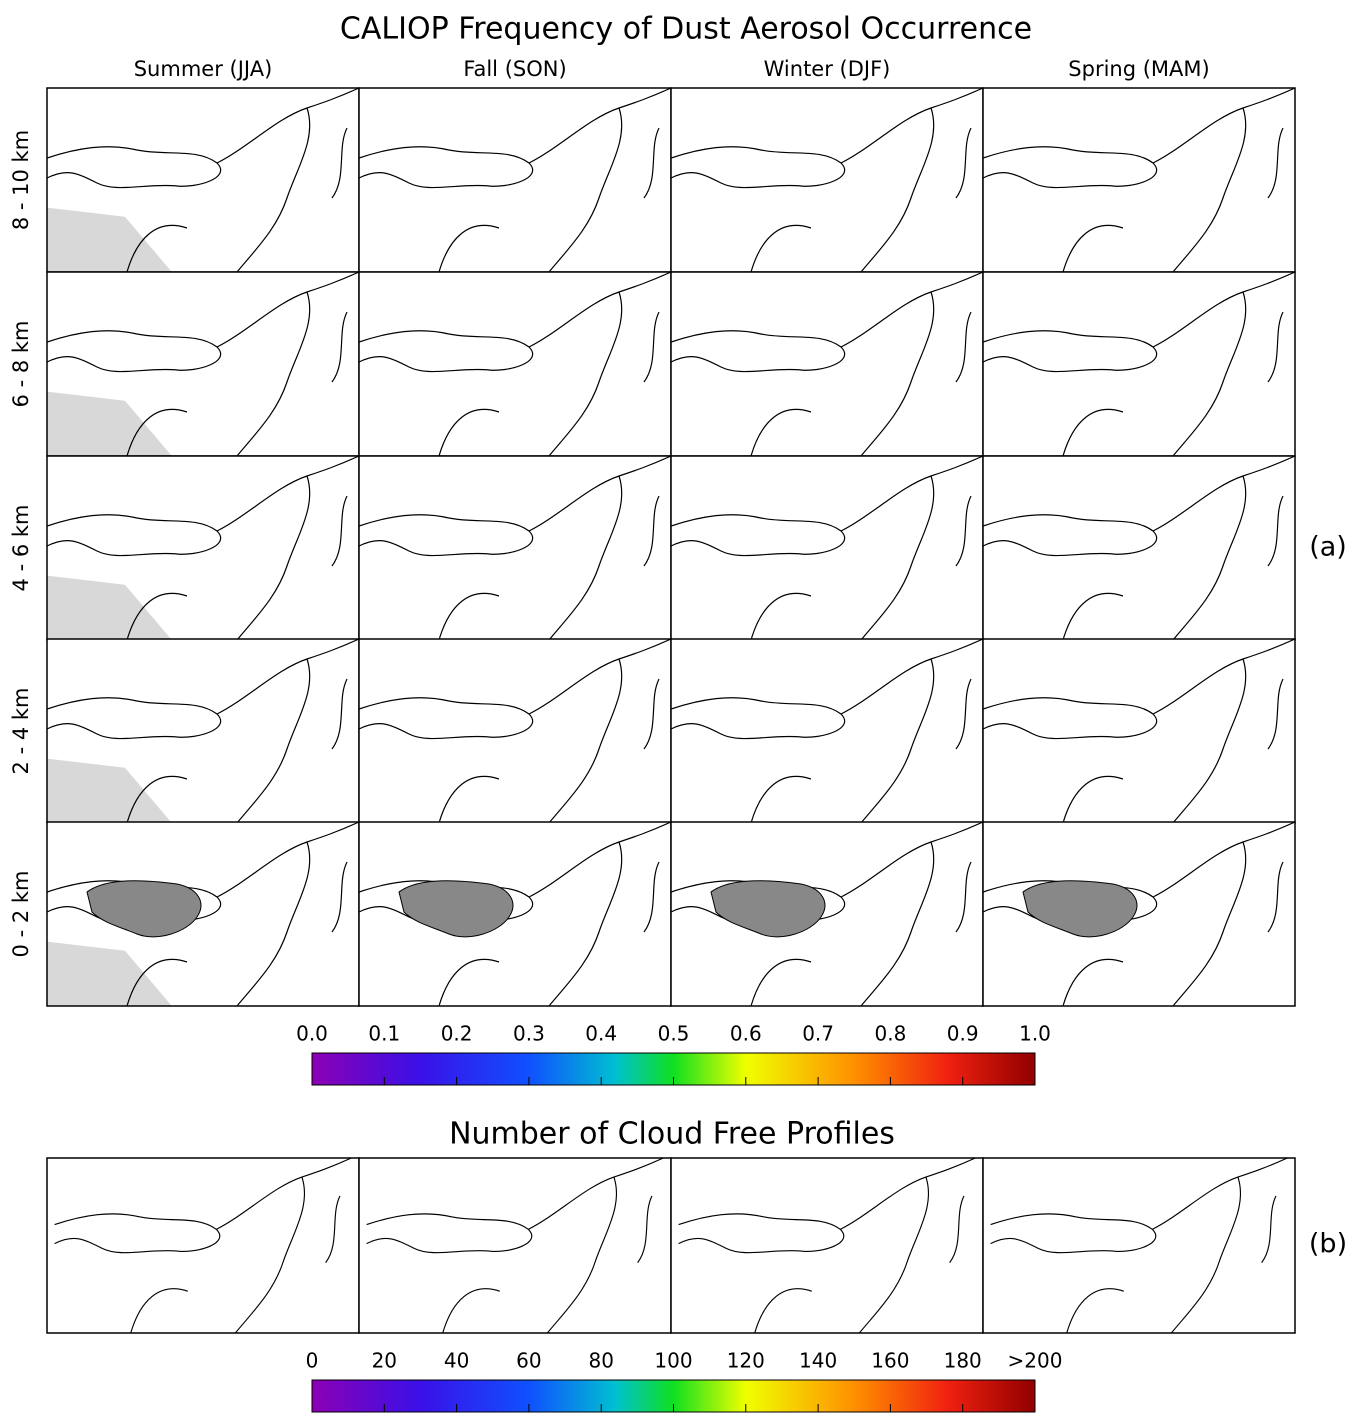 The width and height of the screenshot is (1349, 1413). I want to click on colorbar-tick-label: 0.1, so click(384, 1034).